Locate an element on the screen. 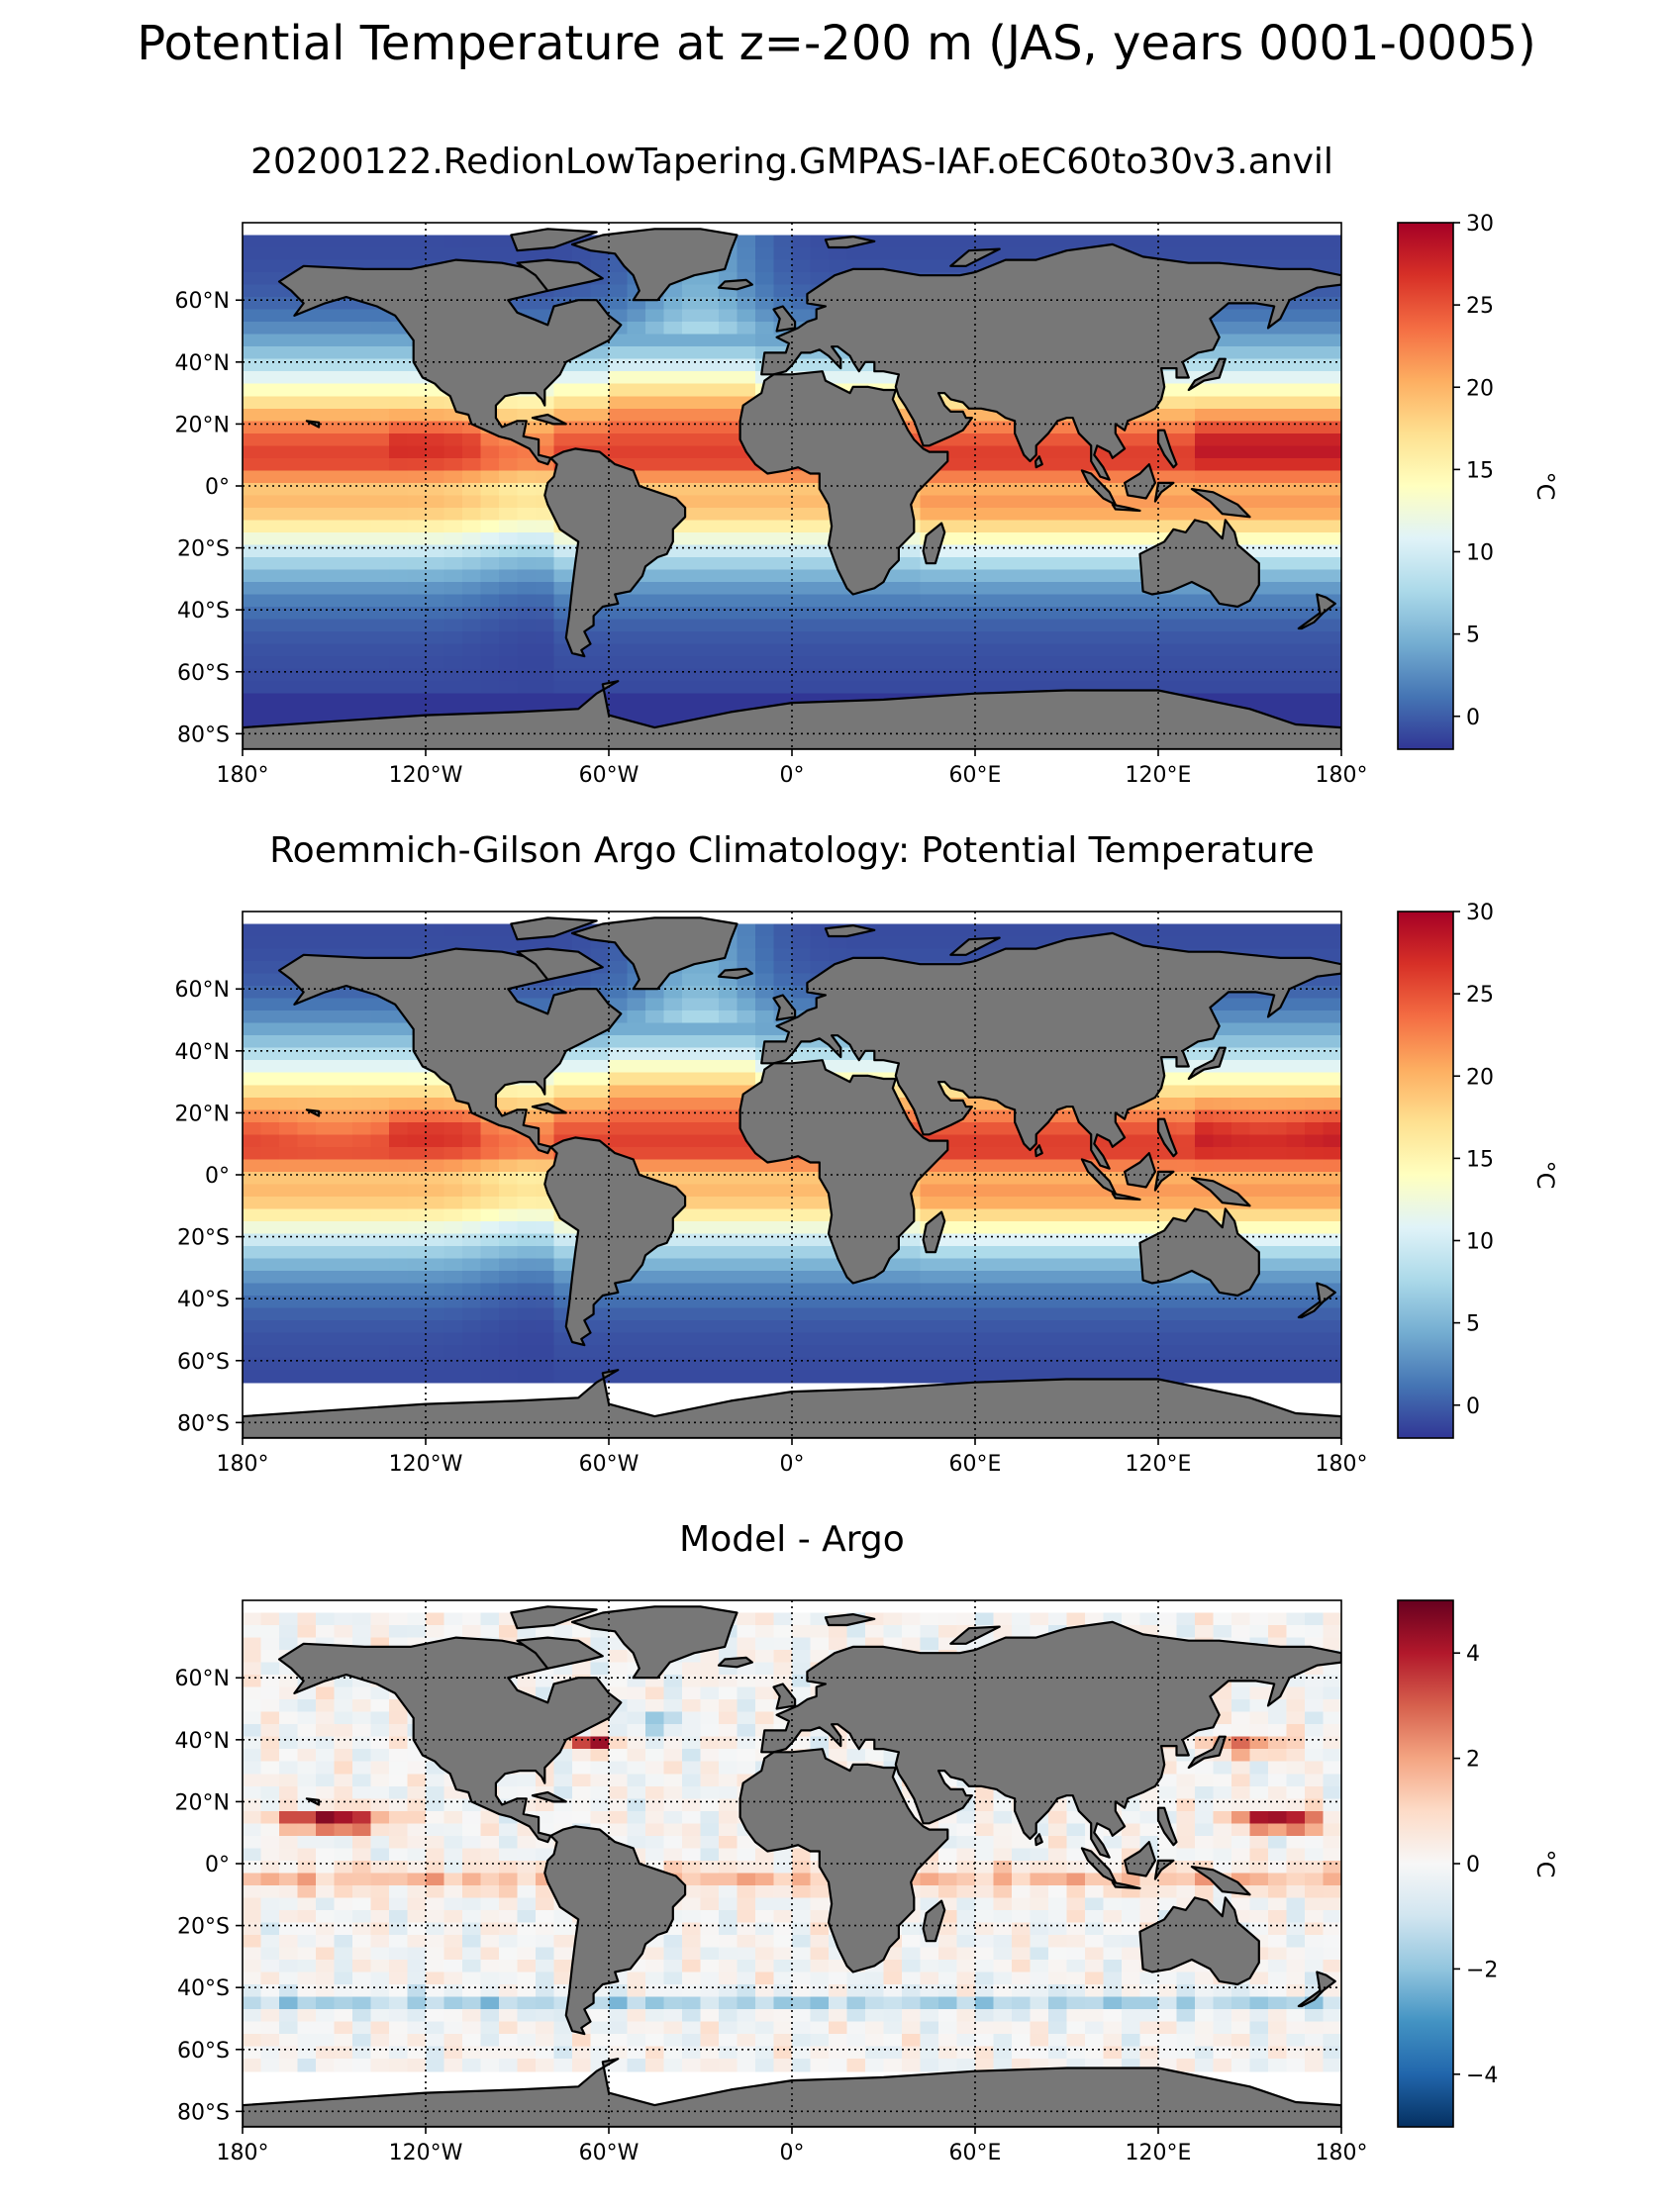  land-iceland is located at coordinates (735, 284).